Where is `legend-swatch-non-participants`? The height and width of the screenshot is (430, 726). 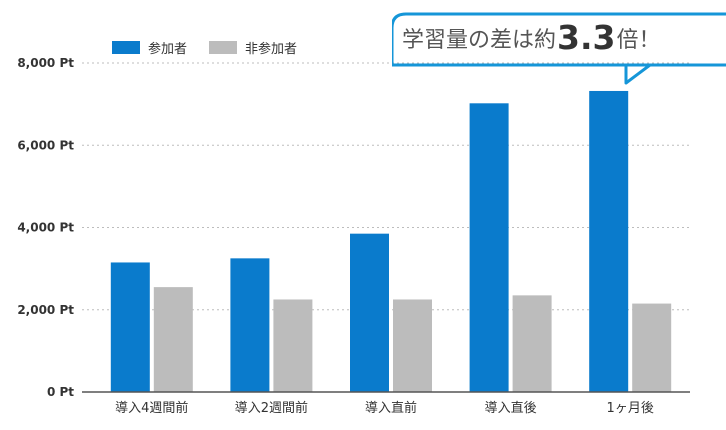 legend-swatch-non-participants is located at coordinates (223, 47).